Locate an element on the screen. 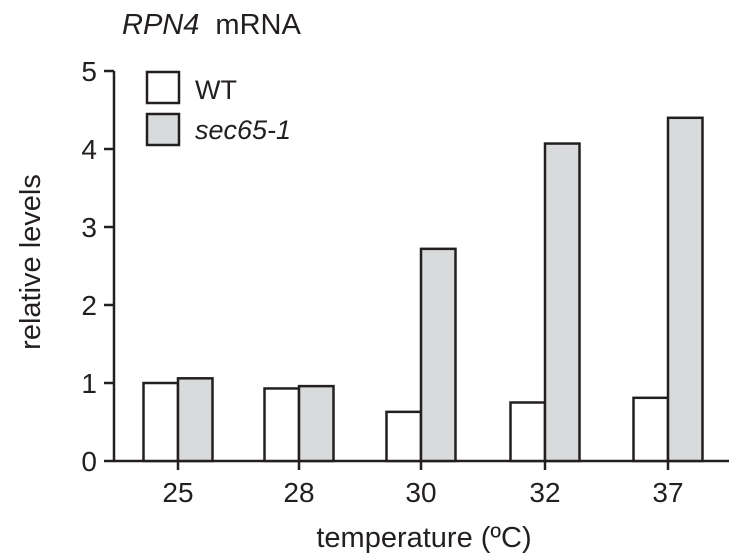 The image size is (733, 560). y-tick-label: 2 is located at coordinates (89, 305).